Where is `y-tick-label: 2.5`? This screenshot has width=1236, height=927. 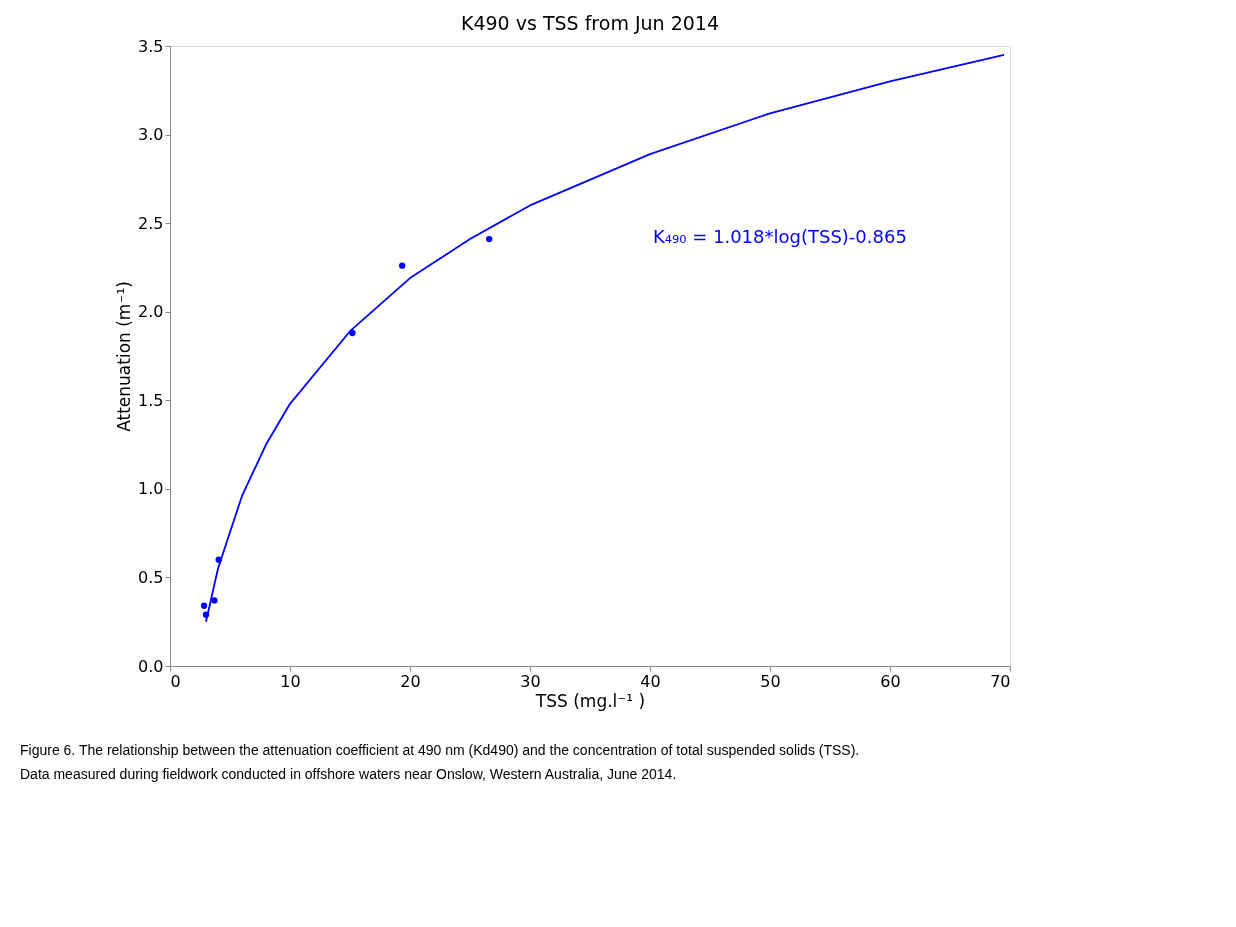 y-tick-label: 2.5 is located at coordinates (151, 223).